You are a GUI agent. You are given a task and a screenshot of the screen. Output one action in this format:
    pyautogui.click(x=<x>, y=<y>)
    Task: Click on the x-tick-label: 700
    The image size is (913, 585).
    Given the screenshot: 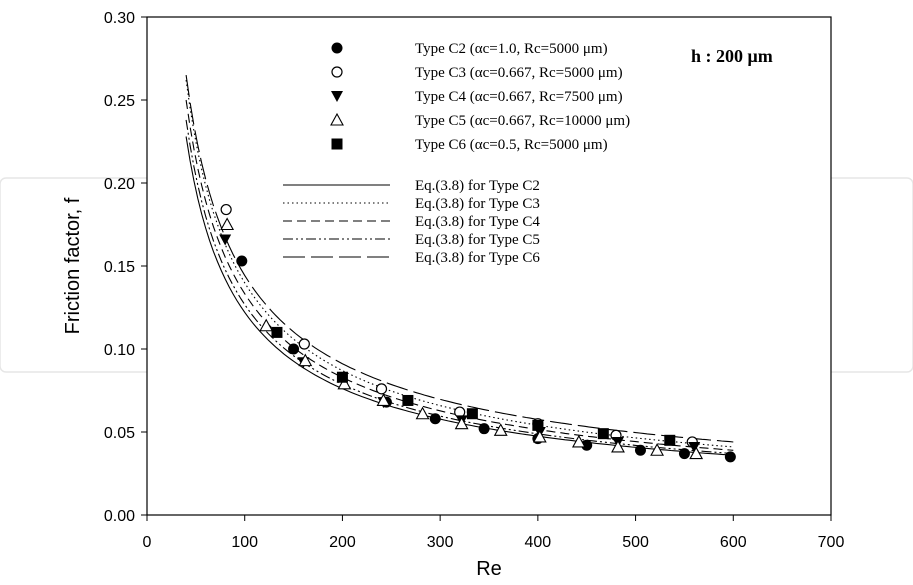 What is the action you would take?
    pyautogui.click(x=831, y=542)
    